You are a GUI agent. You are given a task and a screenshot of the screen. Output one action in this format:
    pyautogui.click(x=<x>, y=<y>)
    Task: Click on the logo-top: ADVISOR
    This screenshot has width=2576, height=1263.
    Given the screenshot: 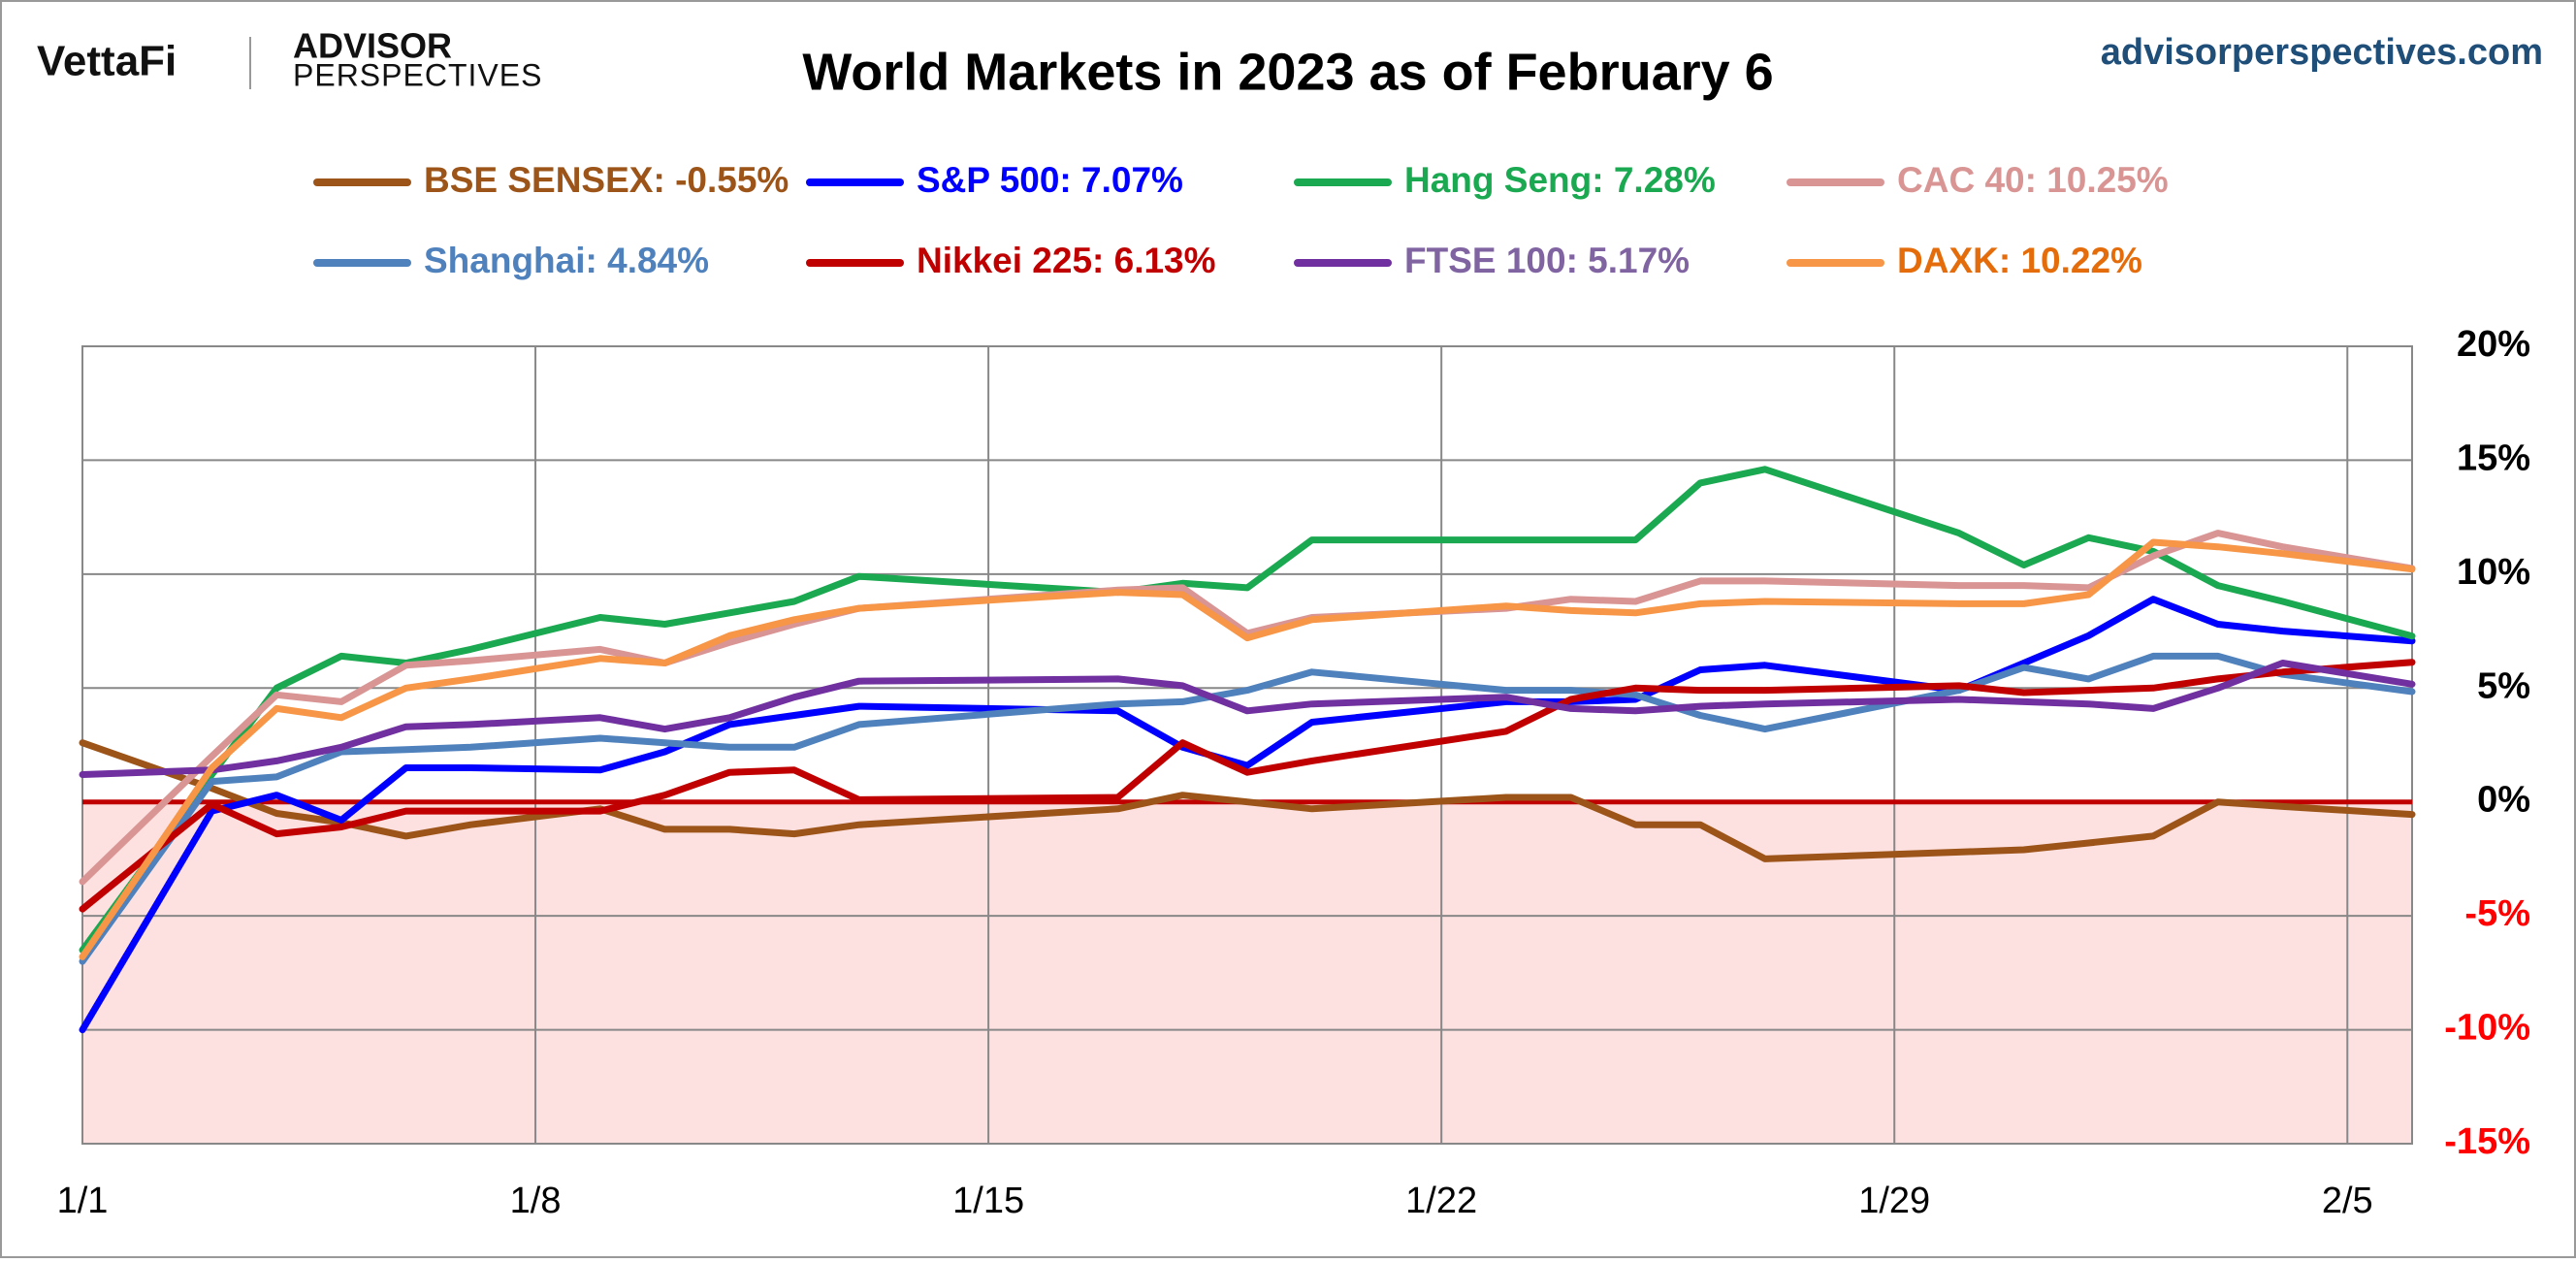 What is the action you would take?
    pyautogui.click(x=372, y=46)
    